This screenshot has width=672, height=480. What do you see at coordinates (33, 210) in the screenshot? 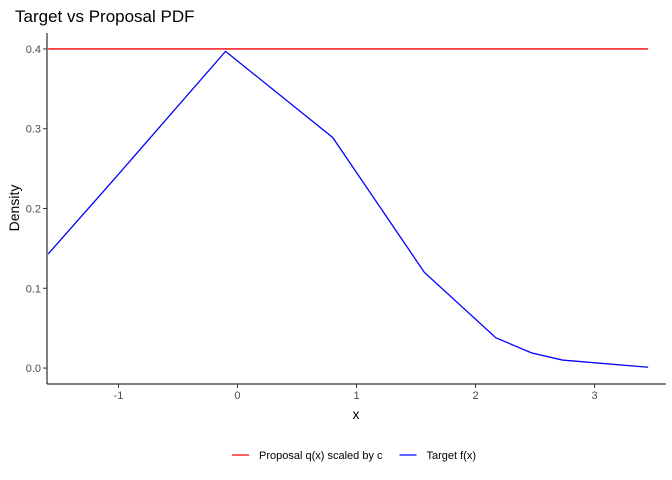
I see `y-tick-label: 0.2` at bounding box center [33, 210].